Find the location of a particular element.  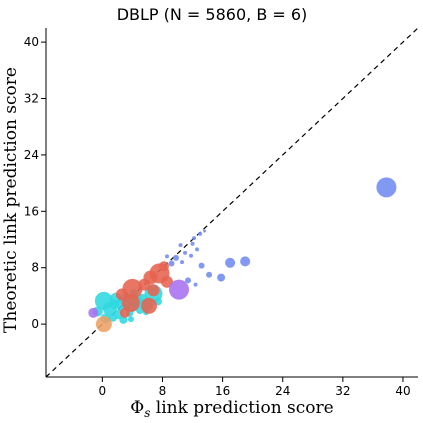

x-axis-ticks: 0 8 16 24 32 40 is located at coordinates (255, 387).